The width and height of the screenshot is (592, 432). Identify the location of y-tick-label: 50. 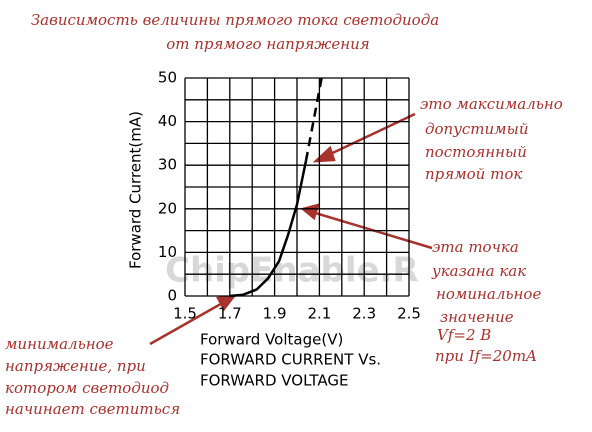
(167, 78).